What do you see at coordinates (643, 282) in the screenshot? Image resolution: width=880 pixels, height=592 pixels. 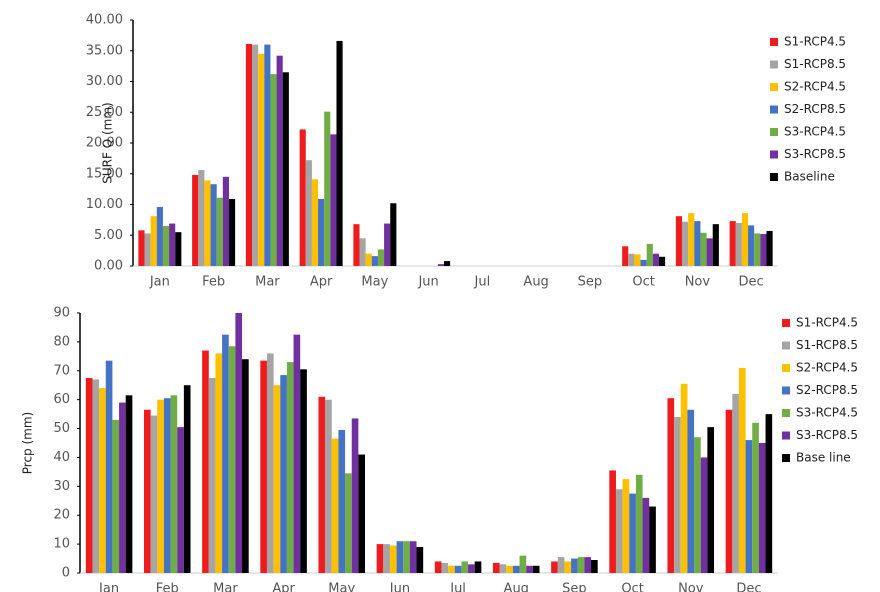 I see `x-tick-label: Oct` at bounding box center [643, 282].